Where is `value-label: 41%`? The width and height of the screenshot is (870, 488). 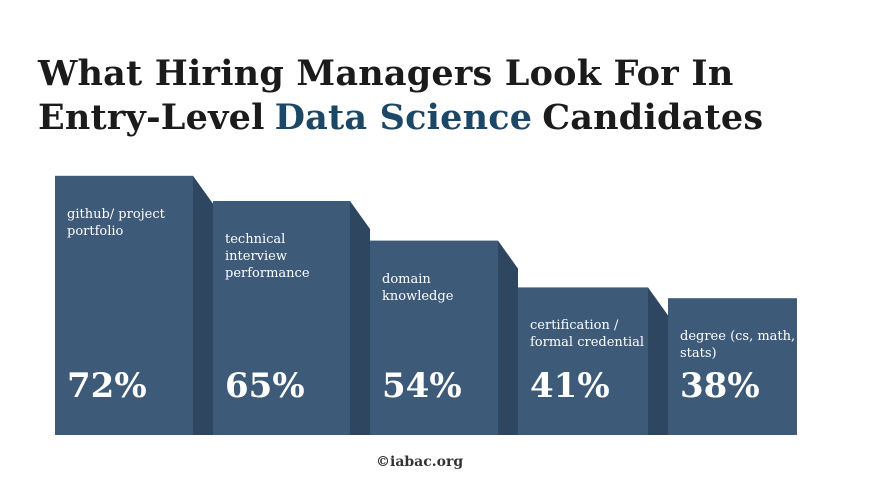
value-label: 41% is located at coordinates (570, 386).